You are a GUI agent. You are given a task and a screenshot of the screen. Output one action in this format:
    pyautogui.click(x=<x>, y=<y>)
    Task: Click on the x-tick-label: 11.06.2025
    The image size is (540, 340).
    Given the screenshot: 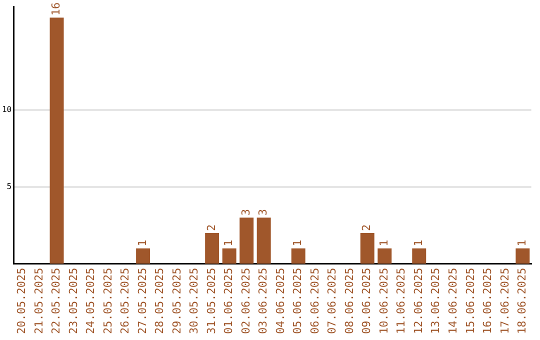 What is the action you would take?
    pyautogui.click(x=401, y=301)
    